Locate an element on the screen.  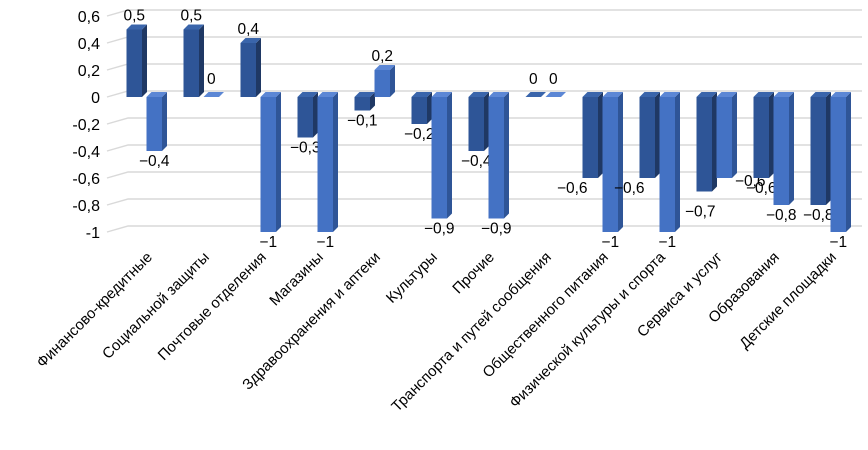
category-label: Социальной защиты is located at coordinates (156, 306).